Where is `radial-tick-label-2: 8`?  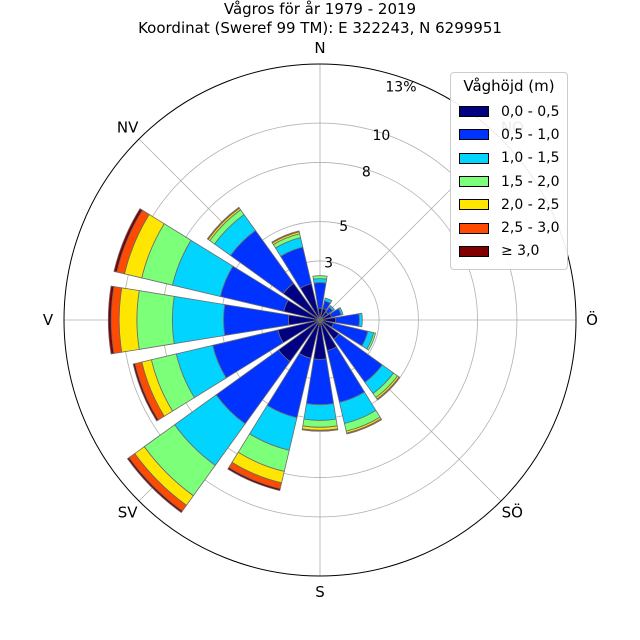 radial-tick-label-2: 8 is located at coordinates (366, 172).